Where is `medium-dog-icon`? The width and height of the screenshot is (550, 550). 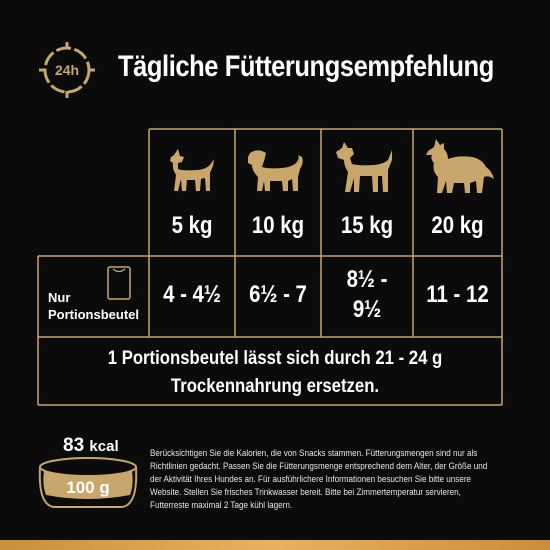 medium-dog-icon is located at coordinates (275, 170).